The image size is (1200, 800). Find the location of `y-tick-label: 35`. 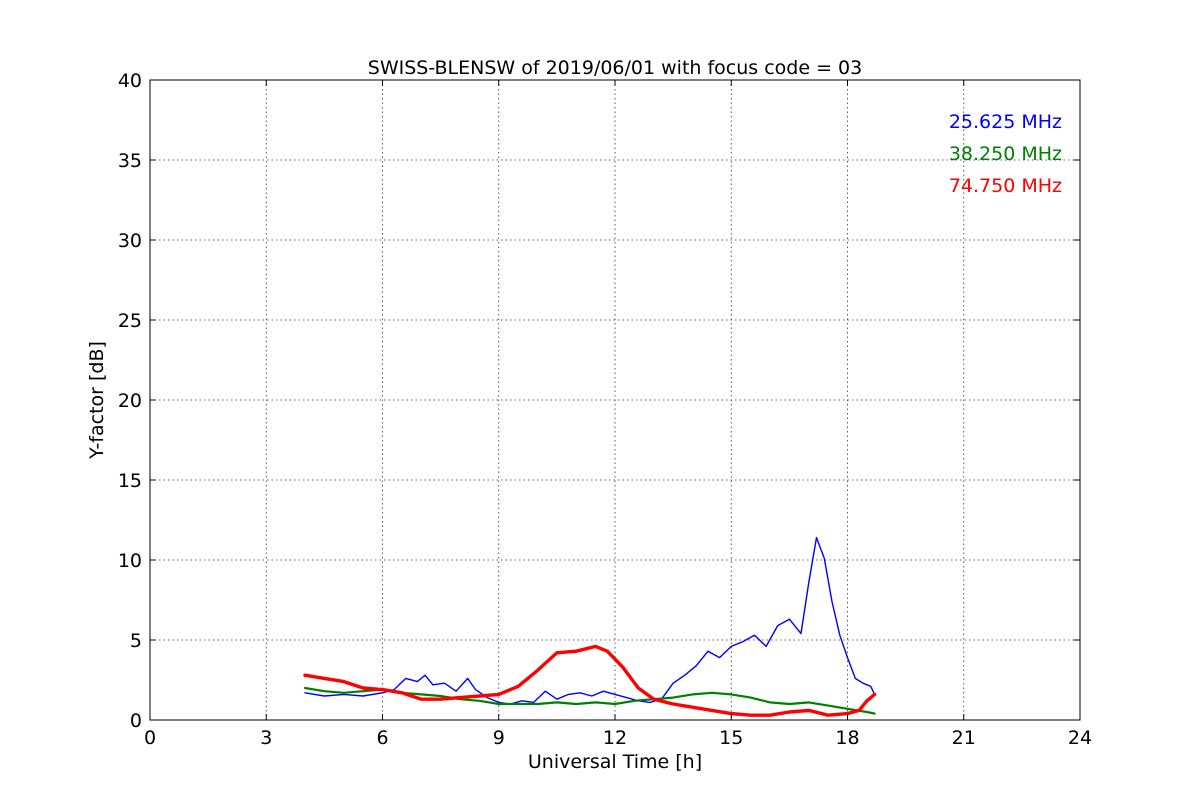

y-tick-label: 35 is located at coordinates (130, 161).